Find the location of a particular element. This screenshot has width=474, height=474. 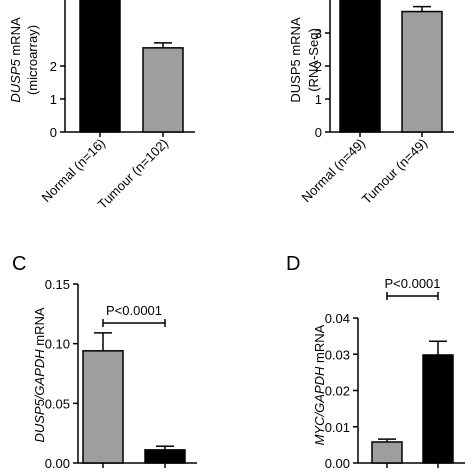

y-tick-label: 0.03 is located at coordinates (337, 354).